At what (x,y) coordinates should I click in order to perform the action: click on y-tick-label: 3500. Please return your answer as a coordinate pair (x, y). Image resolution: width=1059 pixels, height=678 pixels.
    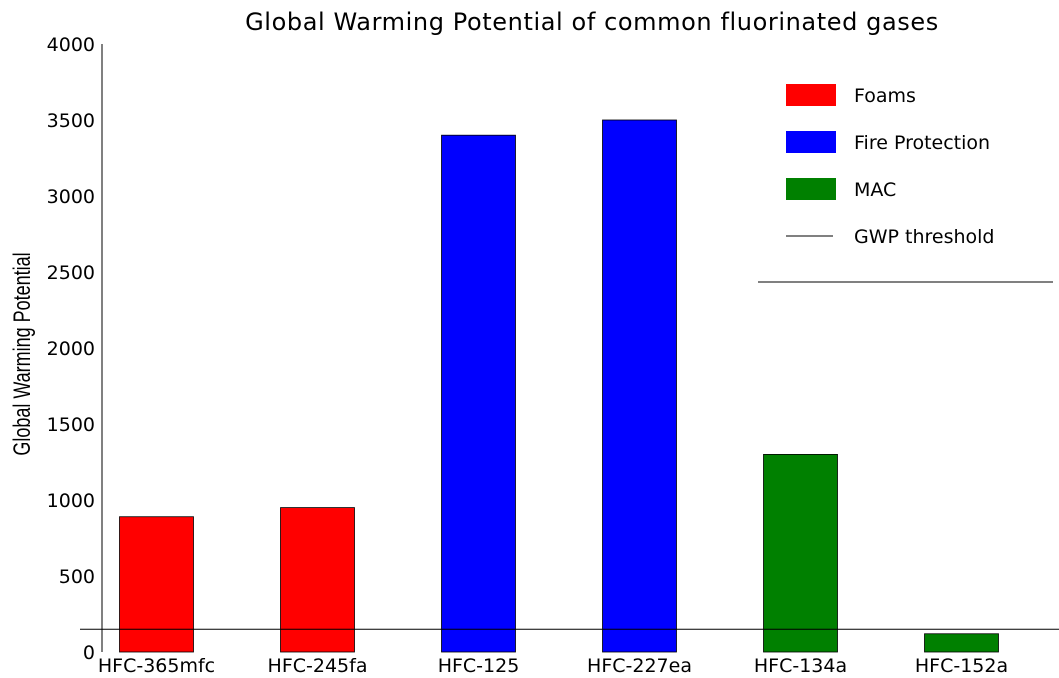
    Looking at the image, I should click on (71, 121).